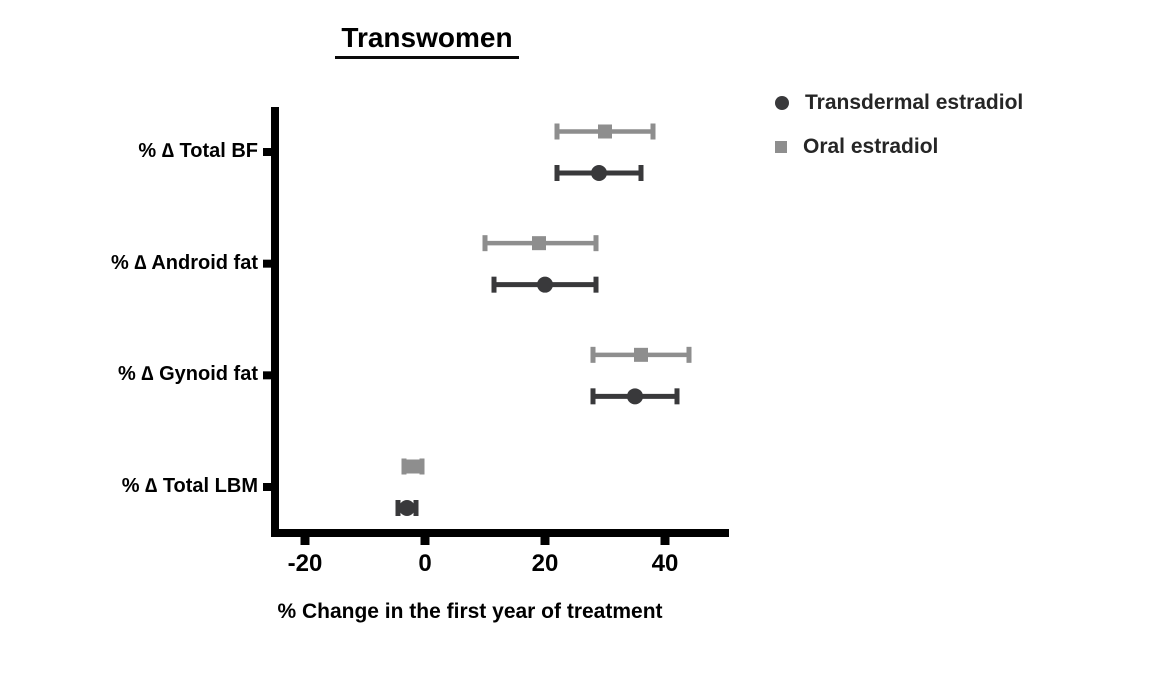  Describe the element at coordinates (539, 243) in the screenshot. I see `marker-square-cat1` at that location.